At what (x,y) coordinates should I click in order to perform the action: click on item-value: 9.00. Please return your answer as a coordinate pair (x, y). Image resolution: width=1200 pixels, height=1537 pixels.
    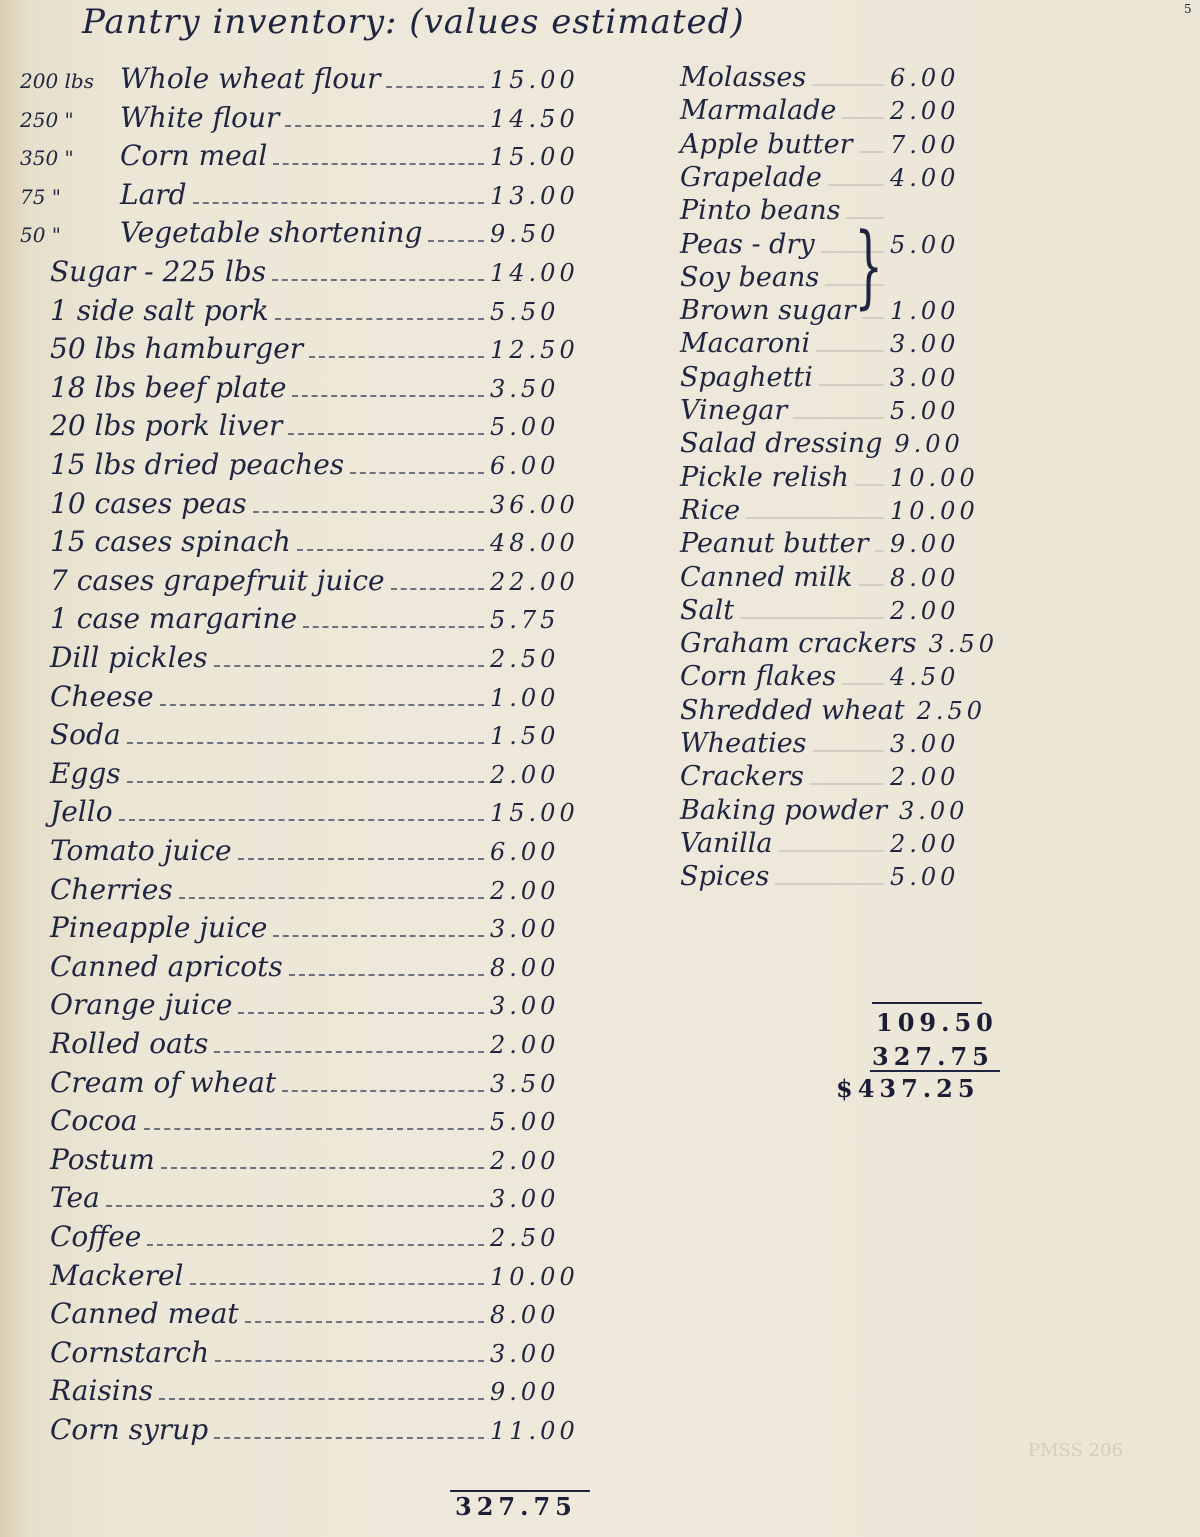
    Looking at the image, I should click on (525, 1392).